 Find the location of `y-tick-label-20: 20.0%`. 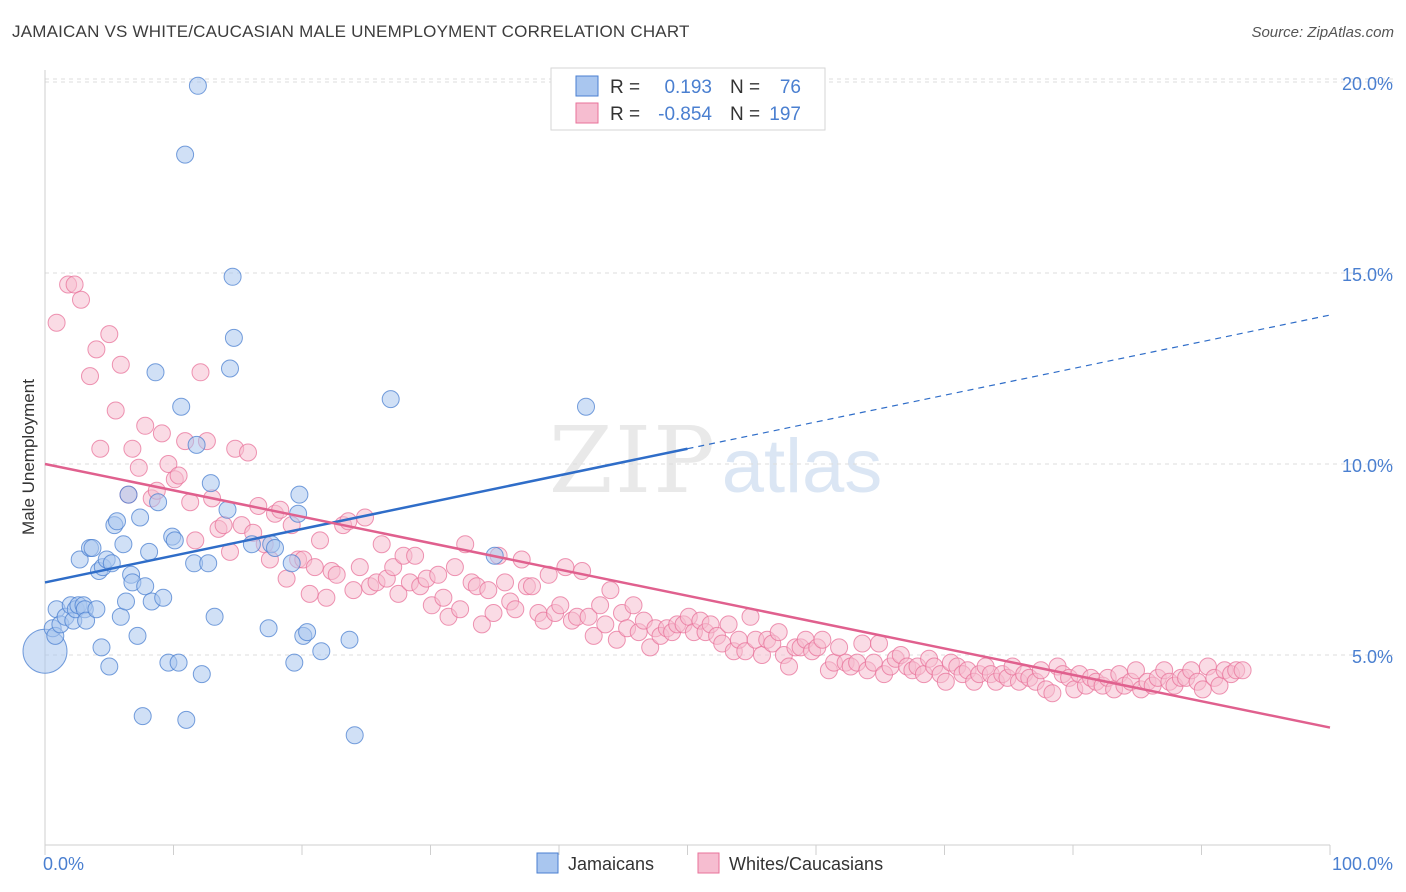

y-tick-label-20: 20.0% is located at coordinates (1367, 84).